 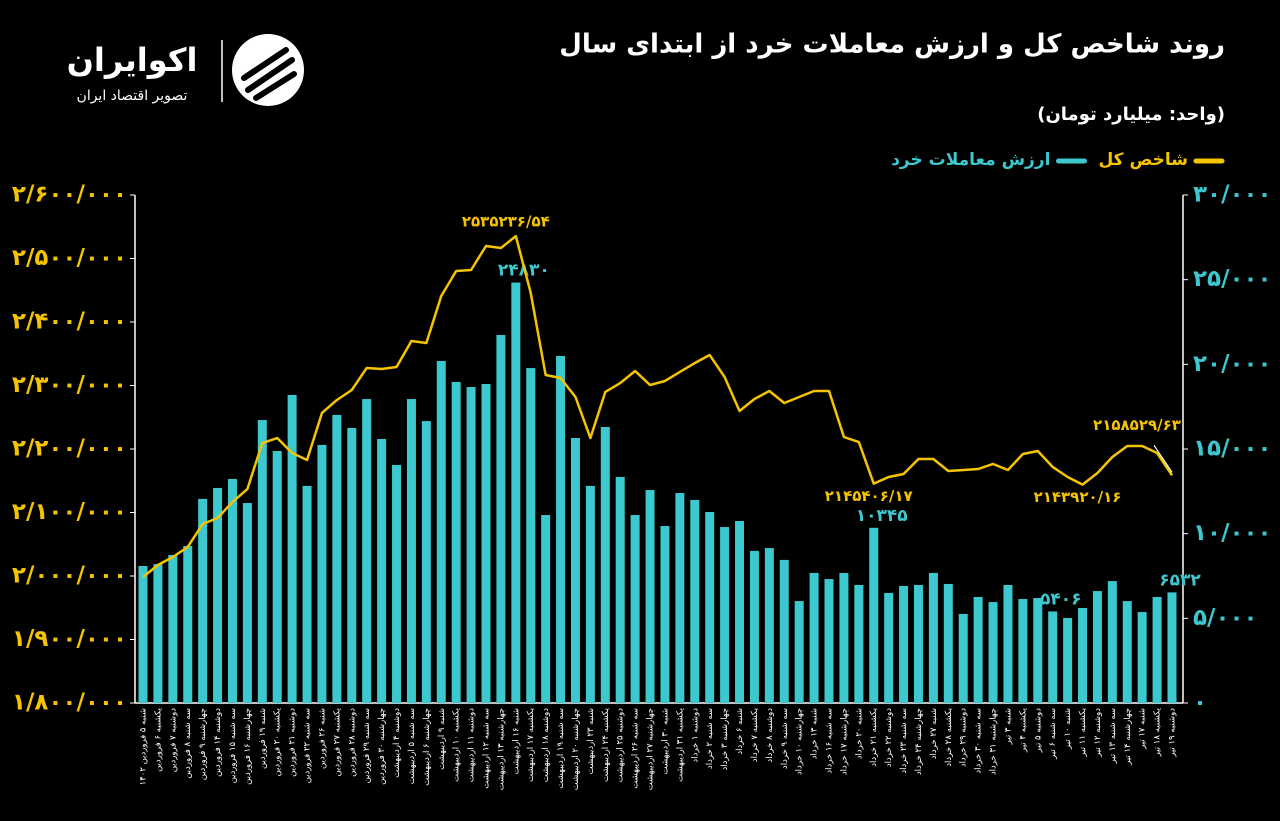 What do you see at coordinates (69, 639) in the screenshot?
I see `y-tick-label: ۱/۹۰۰/۰۰۰` at bounding box center [69, 639].